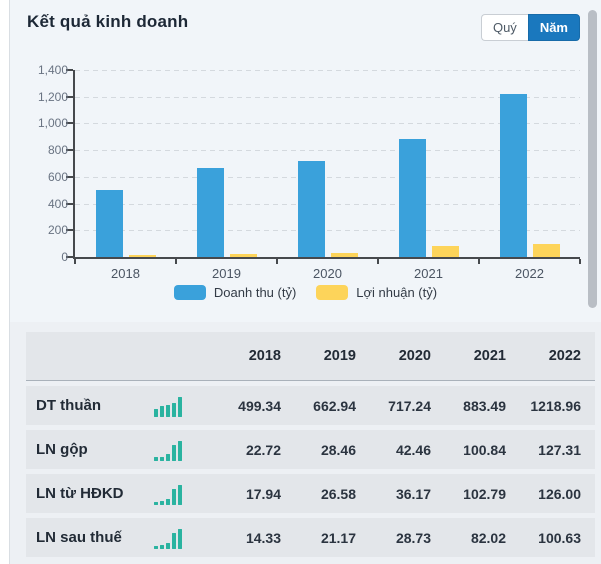 The width and height of the screenshot is (601, 564). Describe the element at coordinates (57, 150) in the screenshot. I see `y-axis-label: 800` at that location.